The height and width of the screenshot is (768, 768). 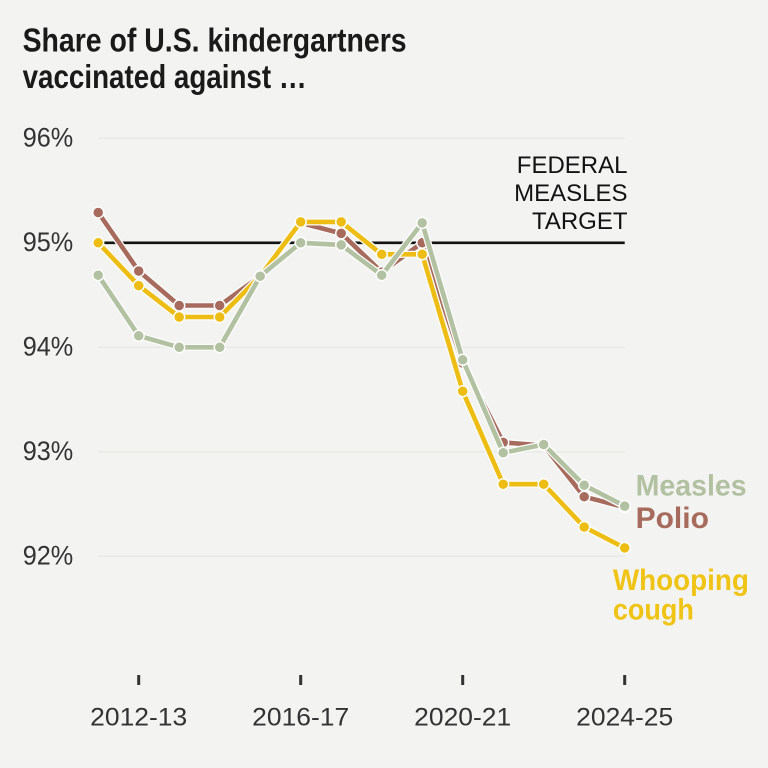 I want to click on svg-text: Share of U.S. kindergartners, so click(x=215, y=40).